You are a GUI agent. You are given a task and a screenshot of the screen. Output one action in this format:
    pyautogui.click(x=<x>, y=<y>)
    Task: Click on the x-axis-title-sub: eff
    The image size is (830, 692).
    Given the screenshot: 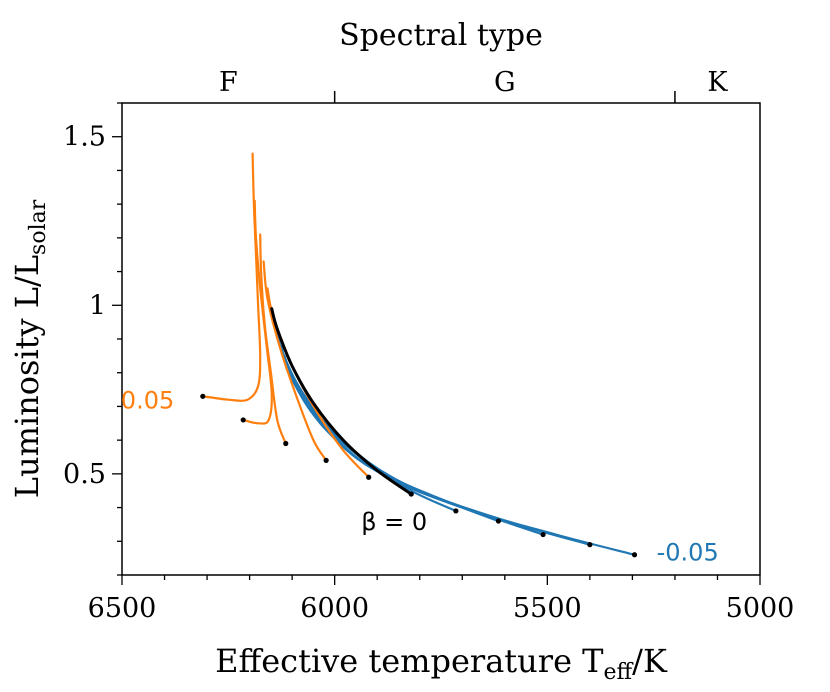 What is the action you would take?
    pyautogui.click(x=619, y=672)
    